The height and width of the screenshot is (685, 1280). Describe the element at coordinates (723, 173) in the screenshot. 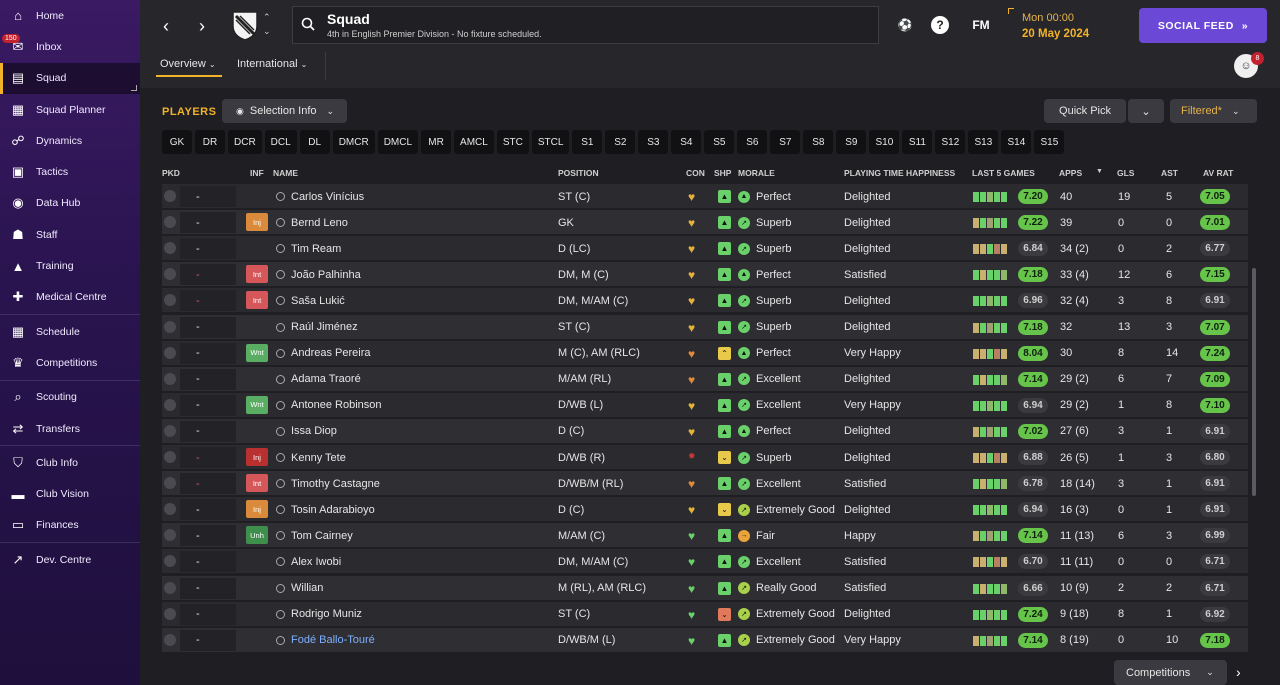

I see `col-shp: SHP` at that location.